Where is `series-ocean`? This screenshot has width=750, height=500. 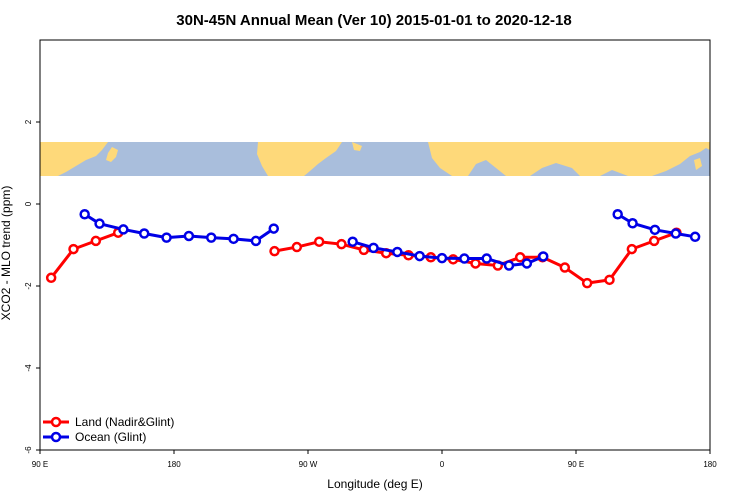
series-ocean is located at coordinates (390, 240).